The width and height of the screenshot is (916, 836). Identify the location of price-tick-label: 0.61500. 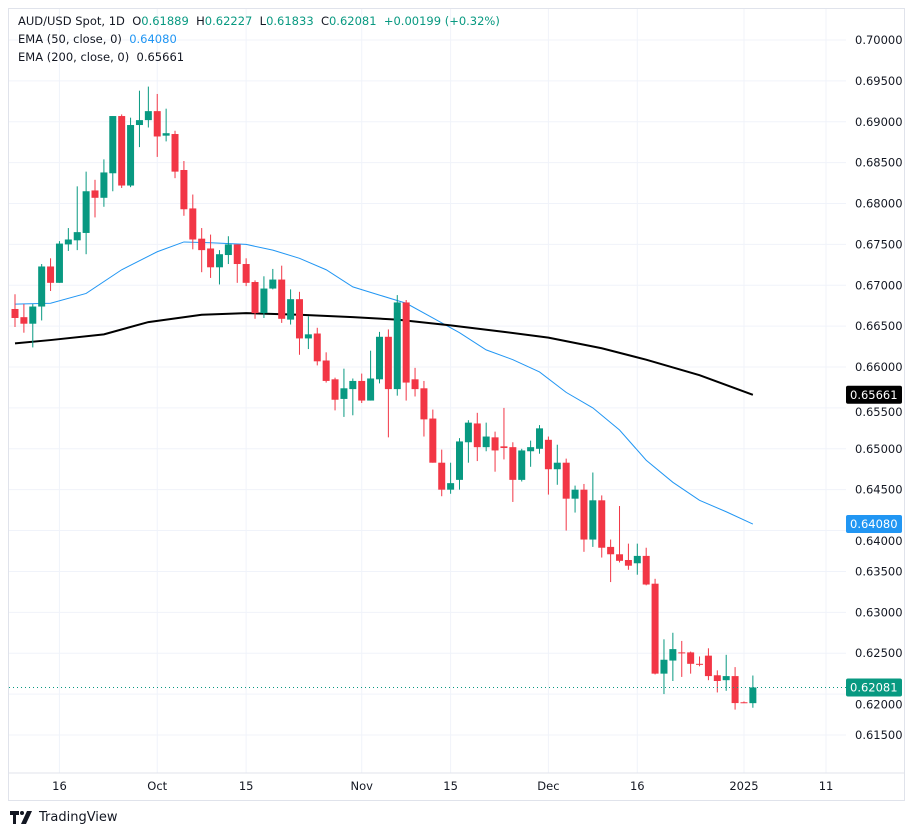
(879, 735).